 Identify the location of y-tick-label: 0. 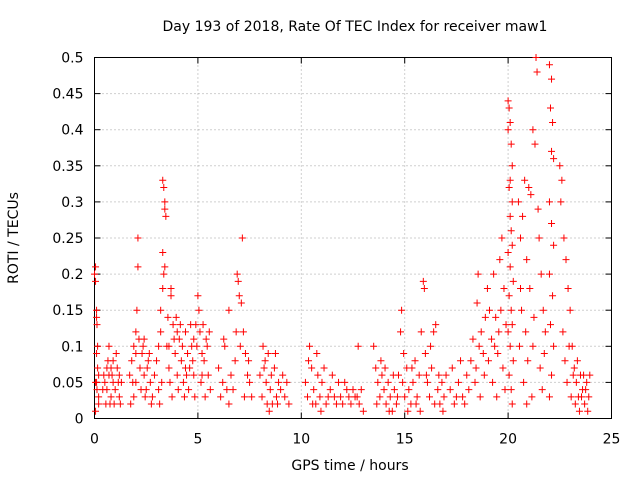
(79, 420).